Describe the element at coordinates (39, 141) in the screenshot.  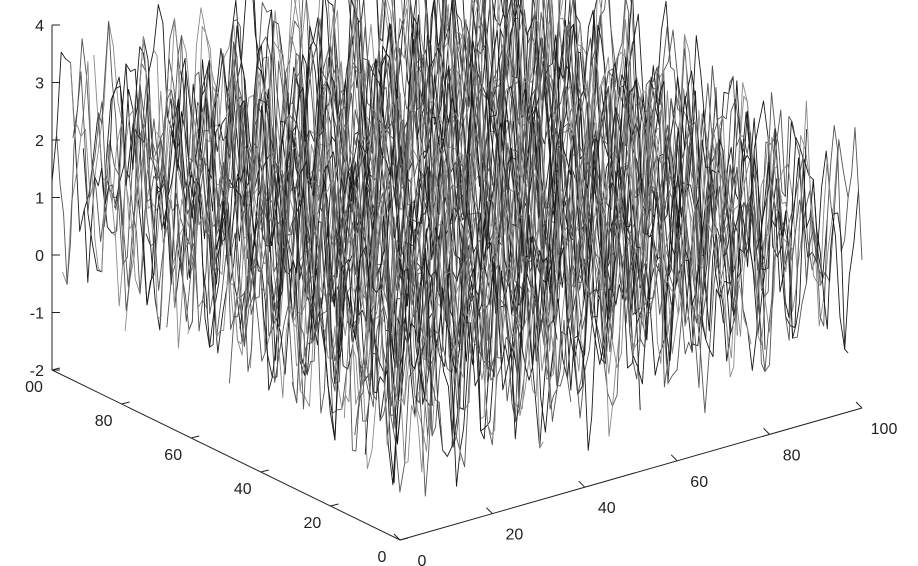
I see `z-tick-label: 2` at that location.